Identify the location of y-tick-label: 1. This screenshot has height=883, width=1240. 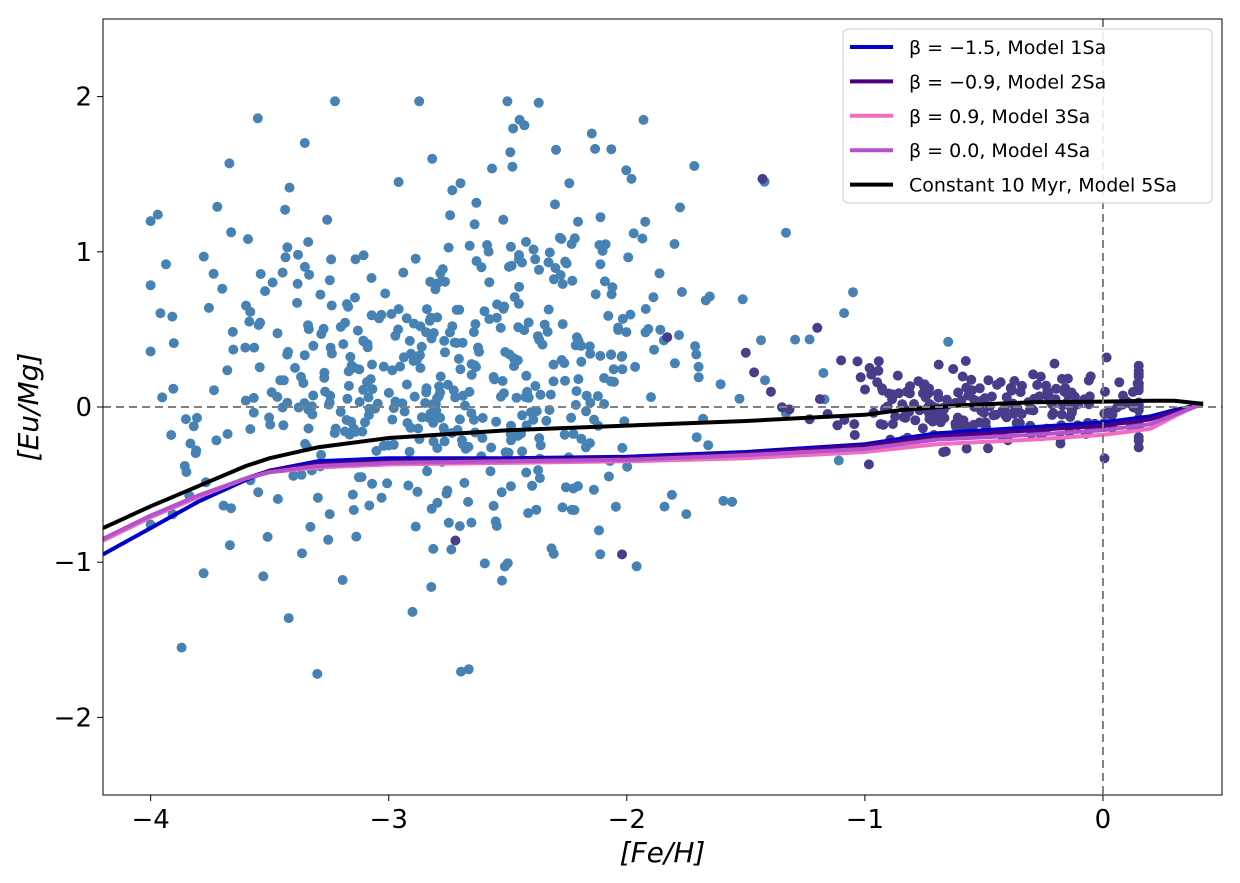
(83, 253).